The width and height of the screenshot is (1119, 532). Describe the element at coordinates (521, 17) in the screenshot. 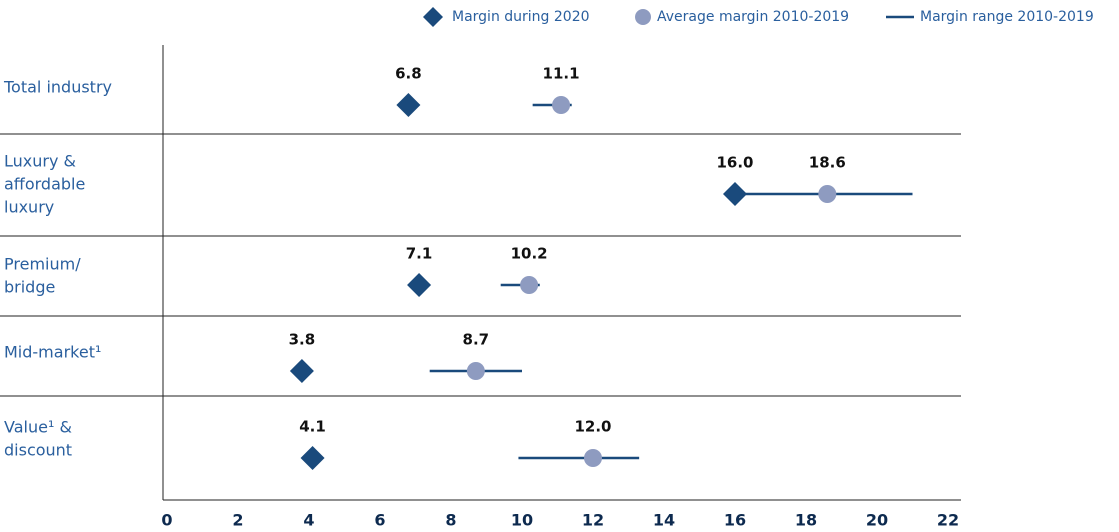

I see `legend-label: Margin during 2020` at that location.